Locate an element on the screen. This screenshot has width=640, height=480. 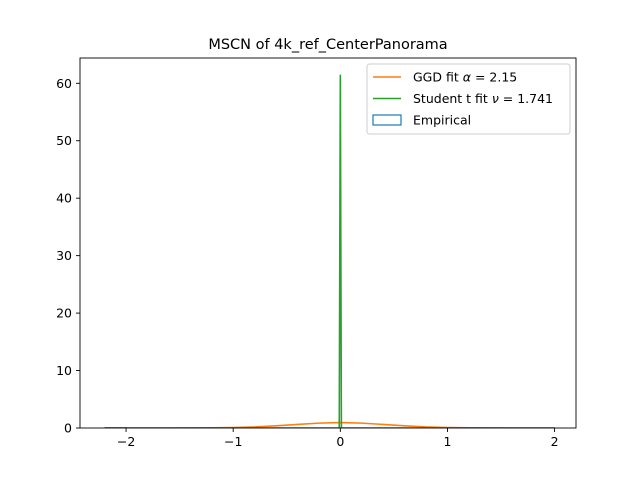
legend-box is located at coordinates (468, 99).